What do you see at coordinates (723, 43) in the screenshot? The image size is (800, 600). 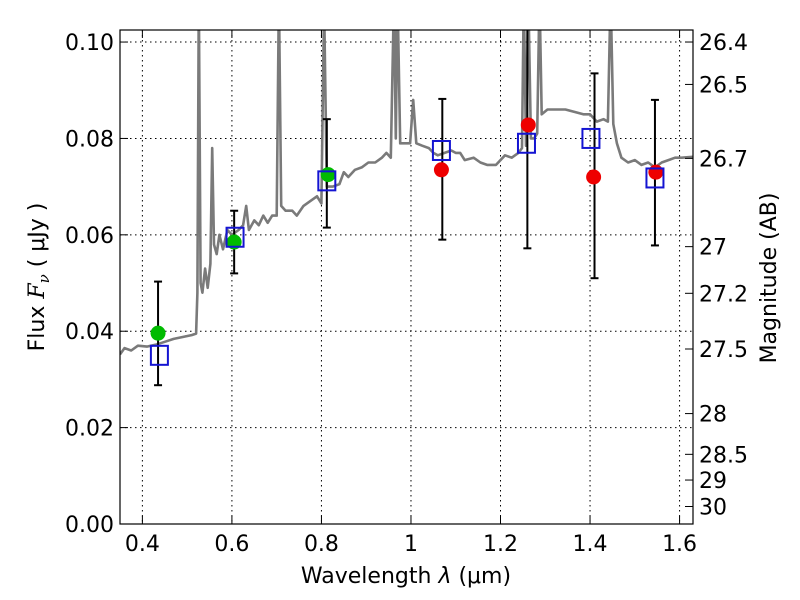 I see `y2-tick-label: 26.4` at bounding box center [723, 43].